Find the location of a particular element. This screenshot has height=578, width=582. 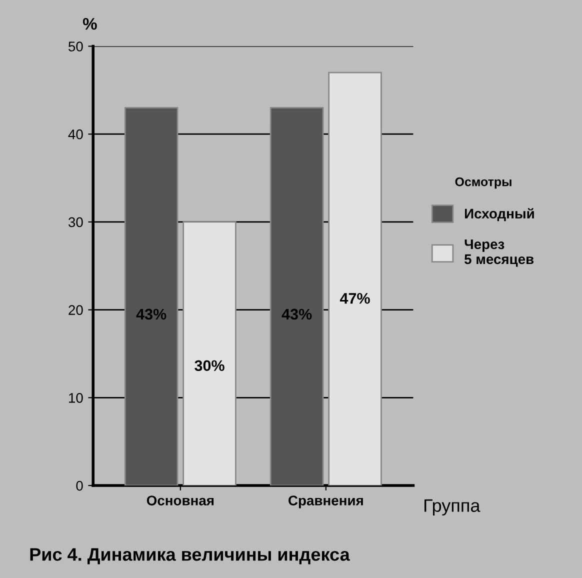

y-tick-label: 10 is located at coordinates (76, 398).